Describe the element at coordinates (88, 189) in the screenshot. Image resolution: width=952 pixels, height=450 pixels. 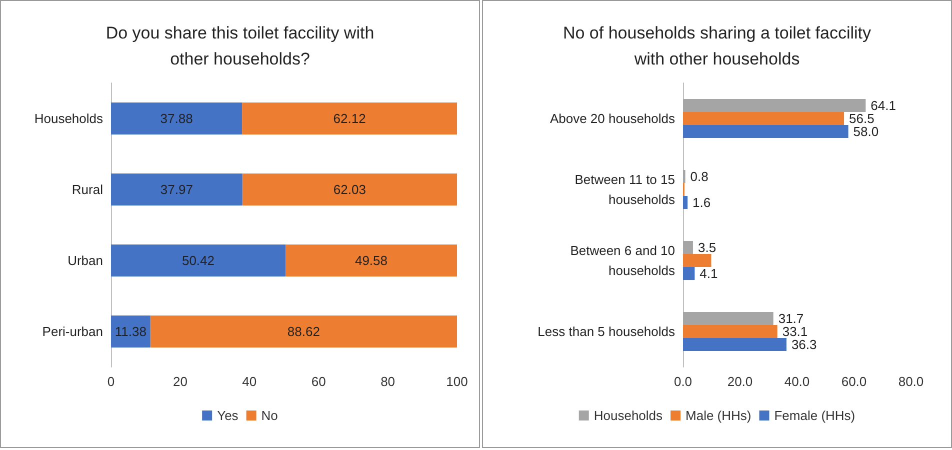
I see `y-tick-label: Rural` at that location.